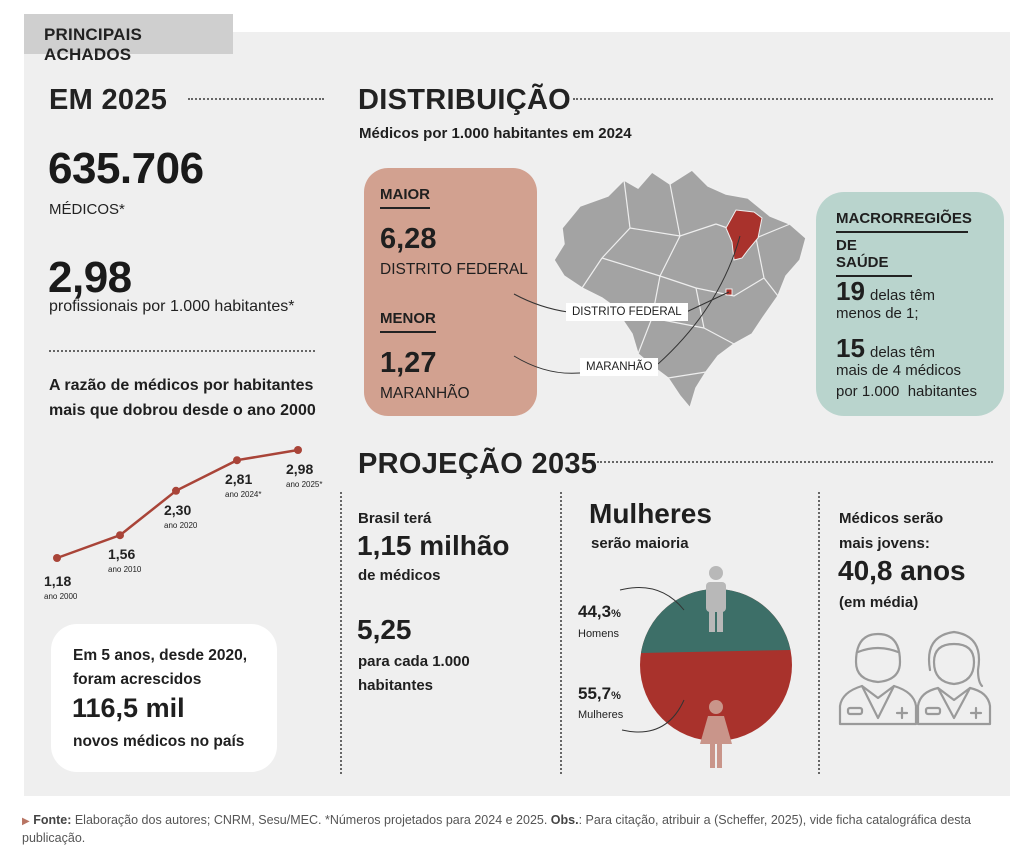 The height and width of the screenshot is (855, 1024). What do you see at coordinates (125, 569) in the screenshot?
I see `trend-year-label: ano 2010` at bounding box center [125, 569].